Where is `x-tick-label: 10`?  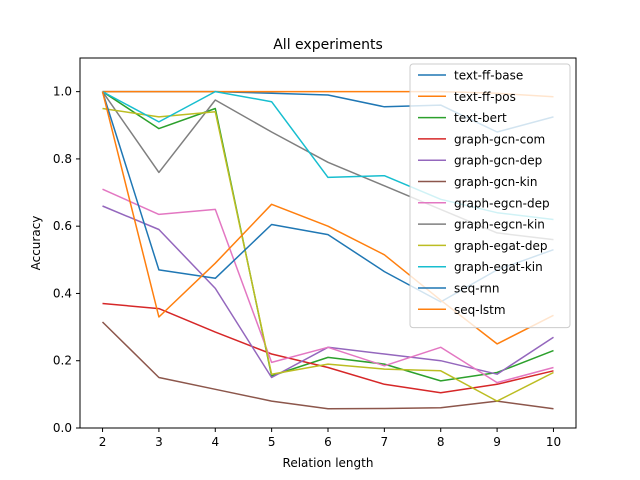
x-tick-label: 10 is located at coordinates (553, 442).